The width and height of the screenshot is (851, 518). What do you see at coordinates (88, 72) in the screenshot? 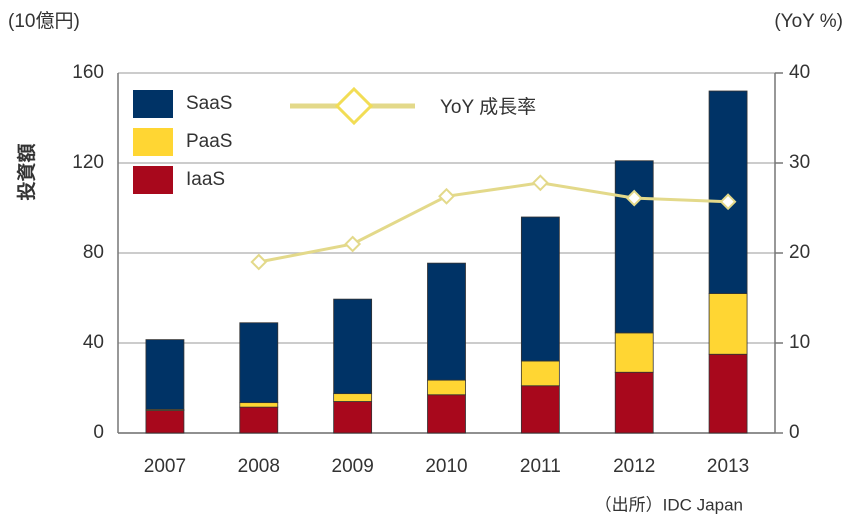
I see `y-tick-label: 160` at bounding box center [88, 72].